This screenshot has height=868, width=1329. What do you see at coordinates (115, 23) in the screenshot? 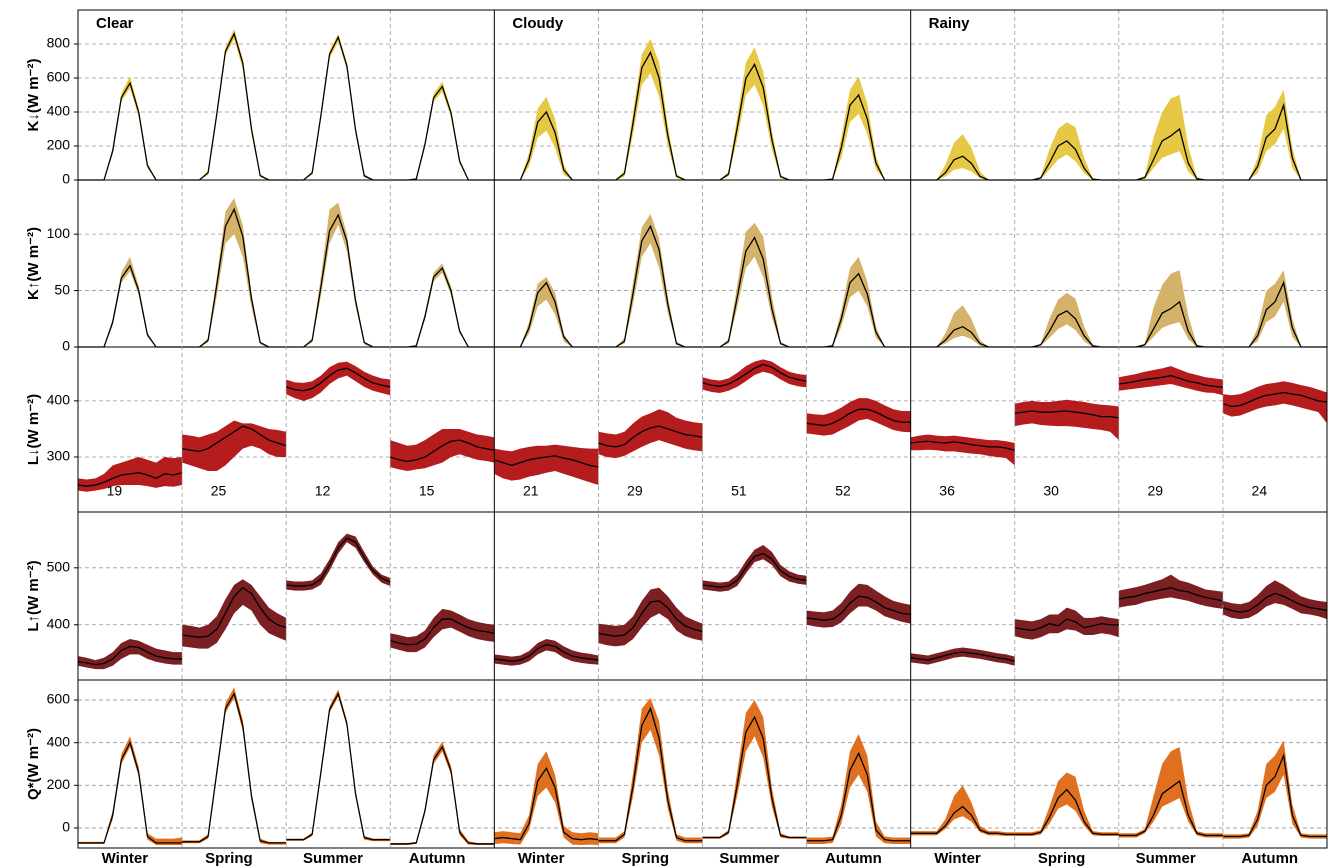
I see `condition-label: Clear` at bounding box center [115, 23].